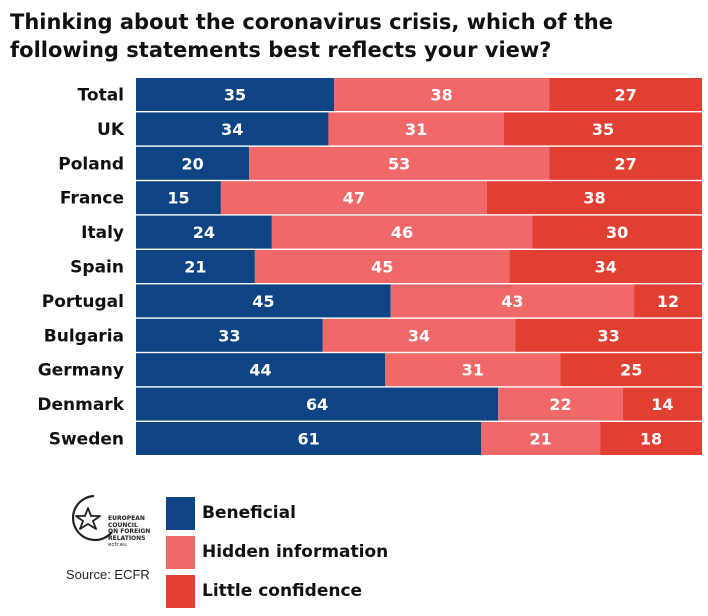  I want to click on data-label-beneficial-portugal: 45, so click(263, 301).